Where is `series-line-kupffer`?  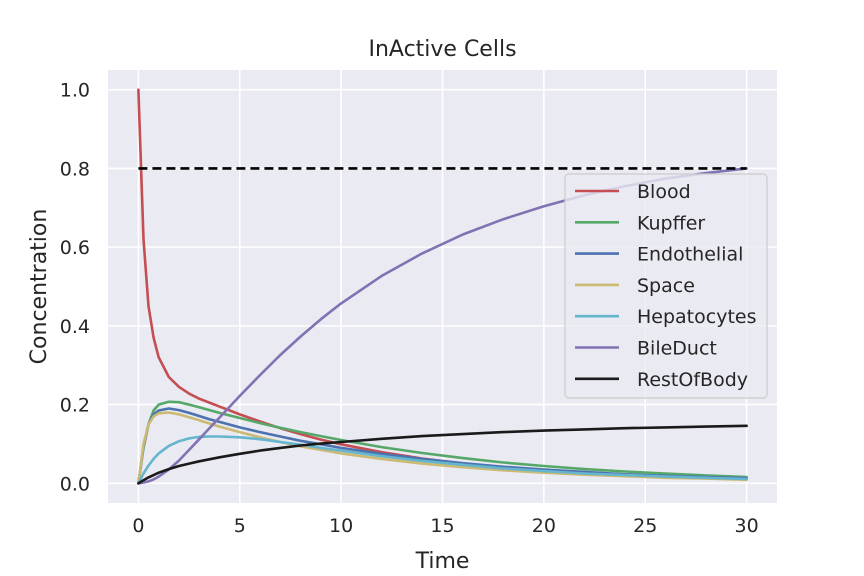
series-line-kupffer is located at coordinates (442, 442).